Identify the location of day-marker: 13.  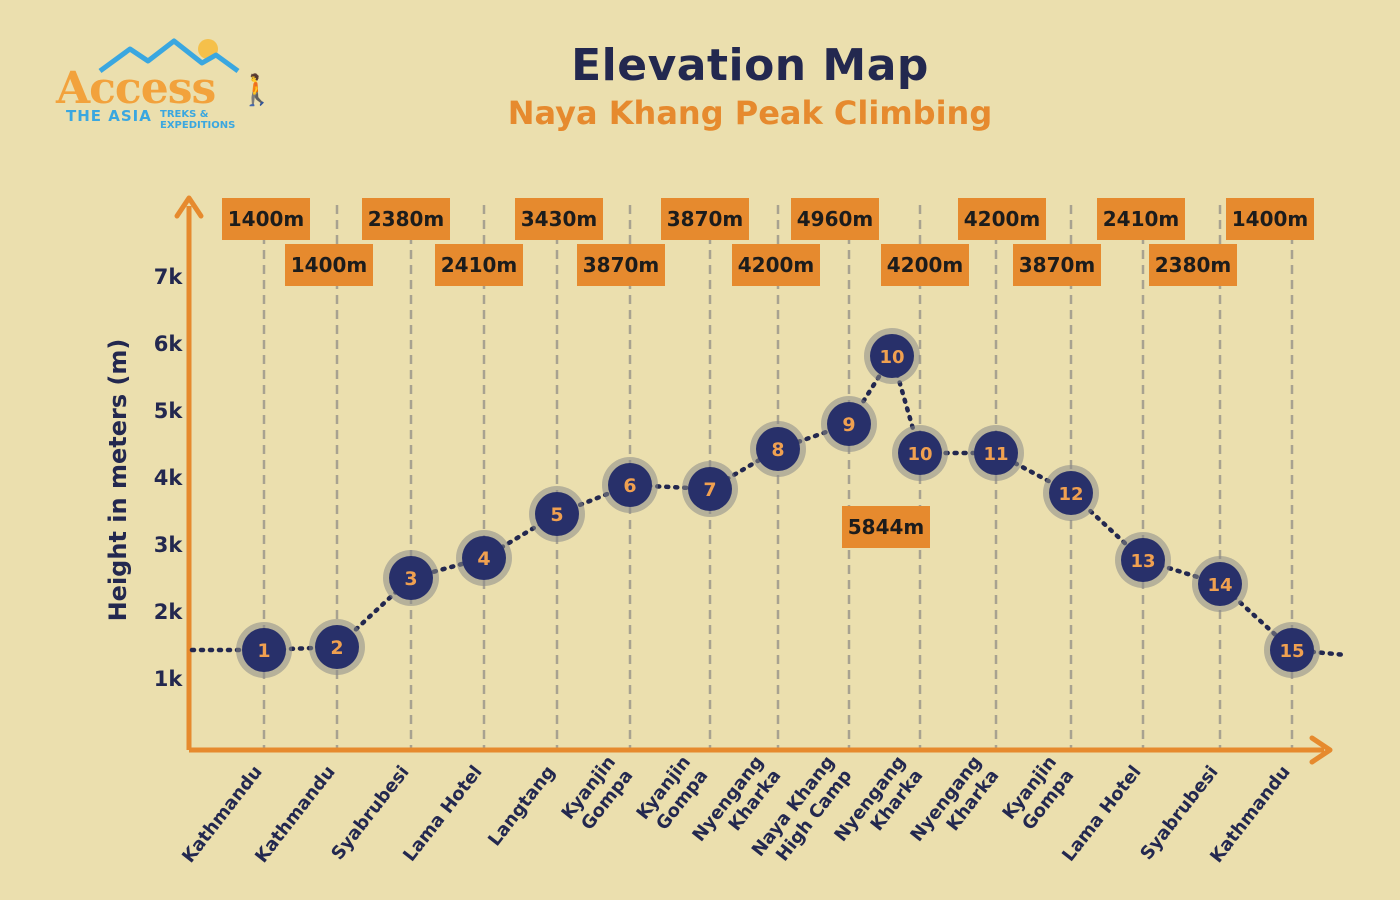
(1143, 560).